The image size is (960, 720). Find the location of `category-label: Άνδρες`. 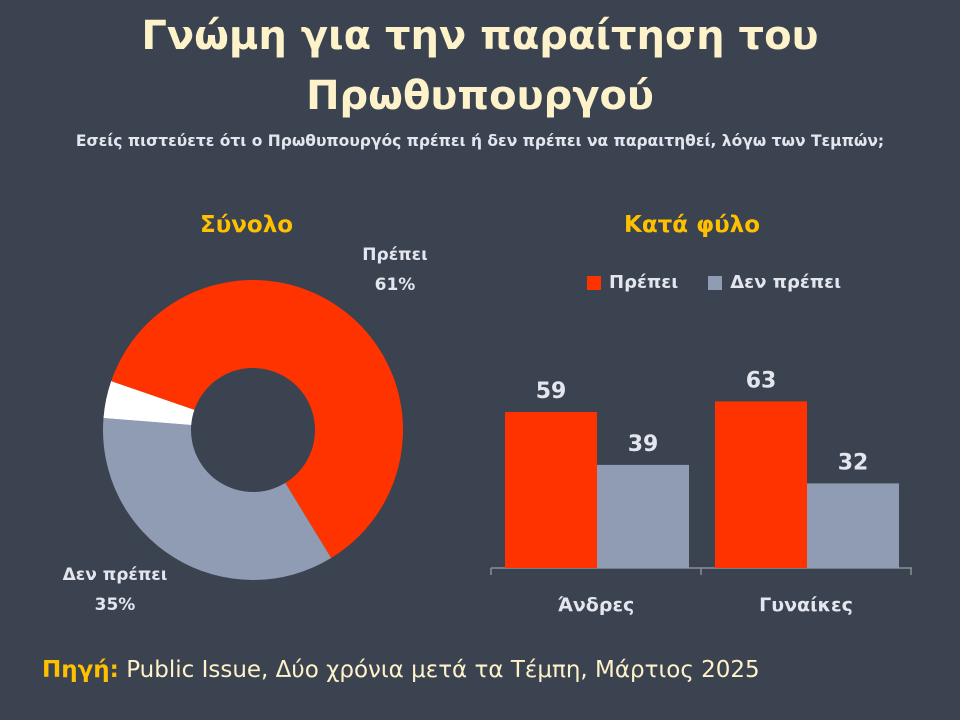

category-label: Άνδρες is located at coordinates (596, 605).